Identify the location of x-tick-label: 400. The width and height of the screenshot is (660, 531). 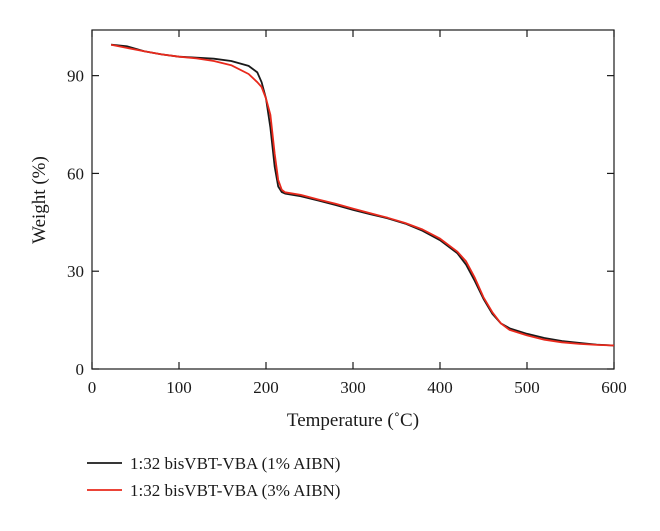
(440, 387).